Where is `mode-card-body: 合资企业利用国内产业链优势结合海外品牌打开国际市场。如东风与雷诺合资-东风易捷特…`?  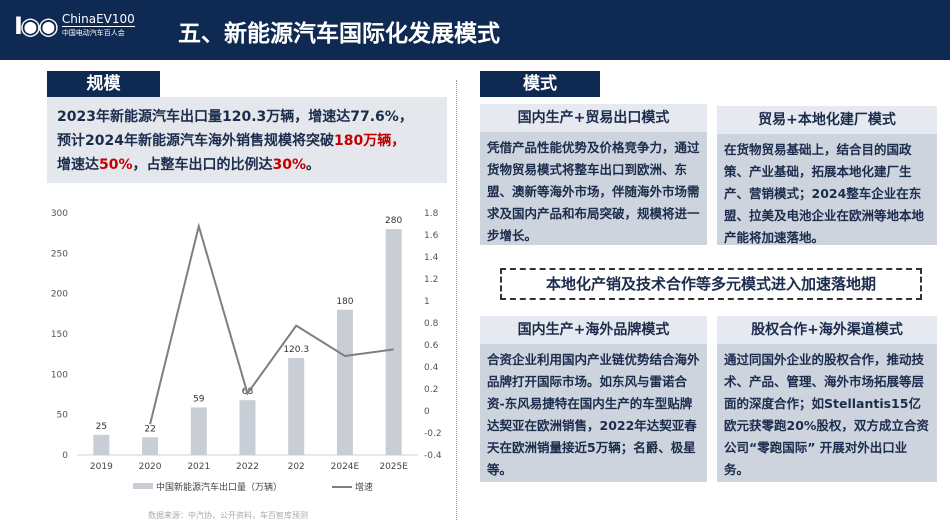
mode-card-body: 合资企业利用国内产业链优势结合海外品牌打开国际市场。如东风与雷诺合资-东风易捷特… is located at coordinates (593, 414).